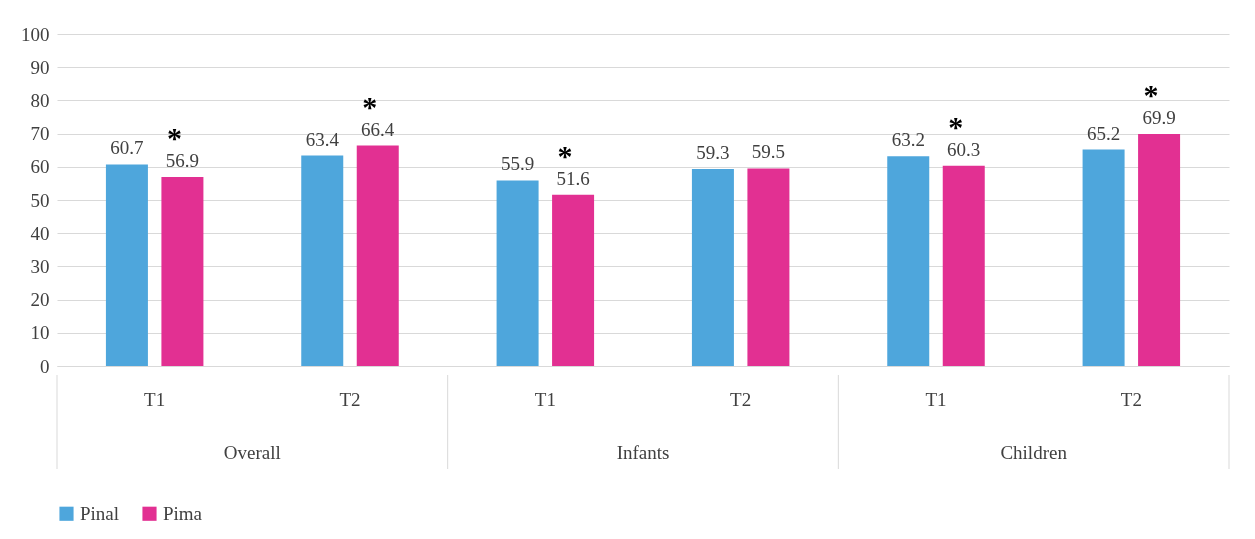 This screenshot has height=539, width=1255. What do you see at coordinates (40, 300) in the screenshot?
I see `y-tick-label: 20` at bounding box center [40, 300].